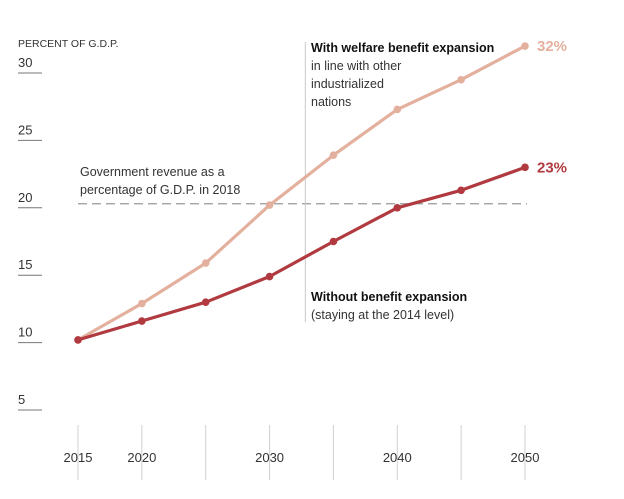 The image size is (624, 499). What do you see at coordinates (25, 332) in the screenshot?
I see `y-tick-label: 10` at bounding box center [25, 332].